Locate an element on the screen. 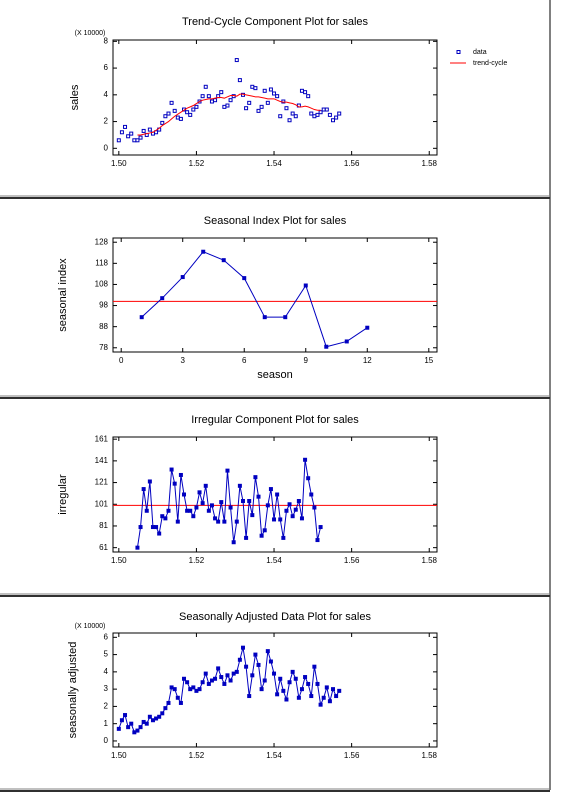 The height and width of the screenshot is (803, 567). y-tick-label: 4 is located at coordinates (106, 671).